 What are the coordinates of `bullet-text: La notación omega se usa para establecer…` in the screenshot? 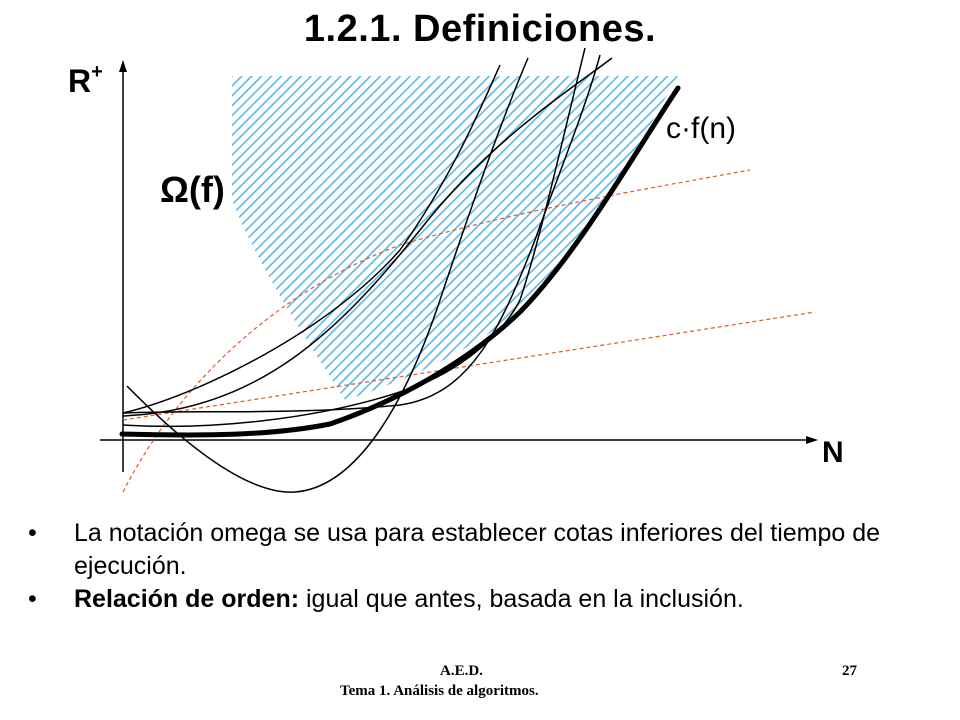 It's located at (477, 549).